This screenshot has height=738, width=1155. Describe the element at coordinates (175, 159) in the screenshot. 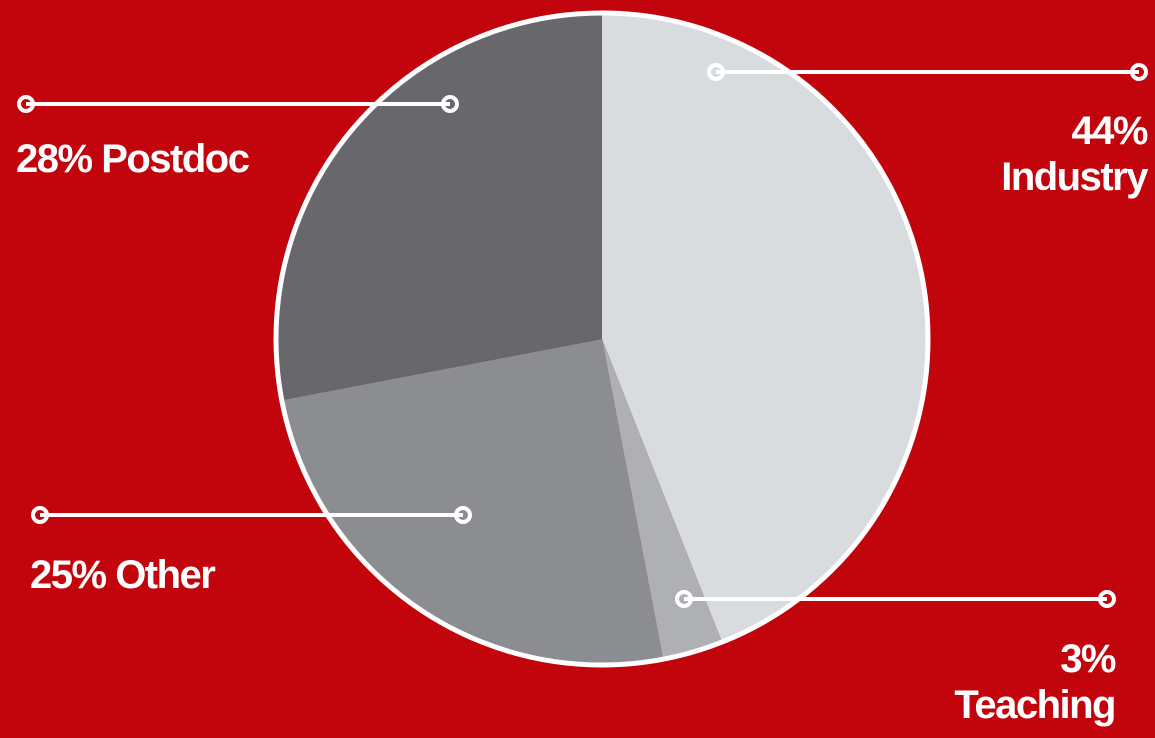

I see `label-postdoc-name: Postdoc` at that location.